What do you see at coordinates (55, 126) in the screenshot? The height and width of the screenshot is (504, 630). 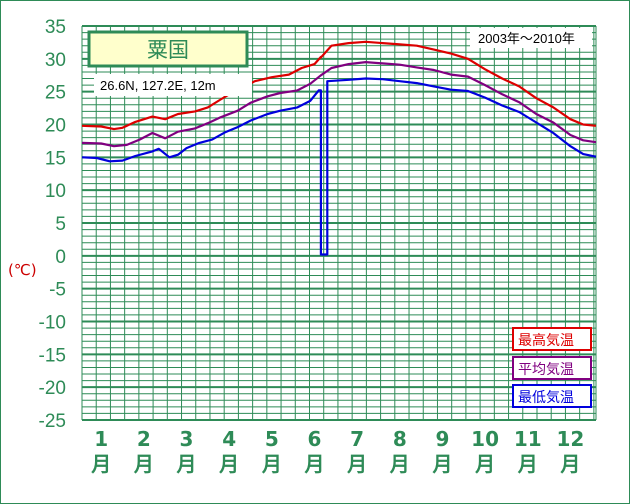 I see `y-tick-label: 20` at bounding box center [55, 126].